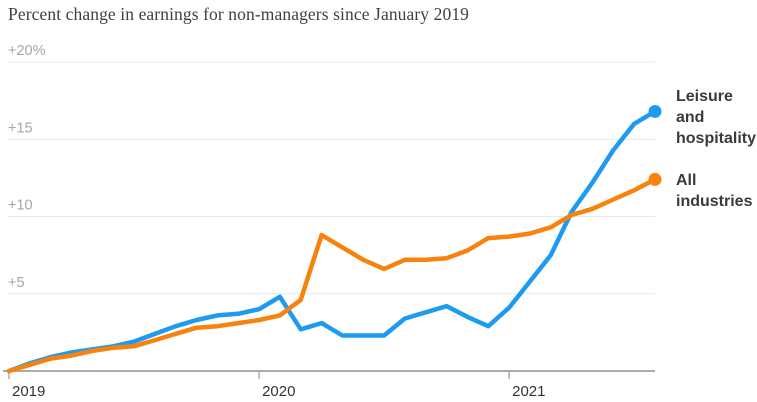  Describe the element at coordinates (655, 111) in the screenshot. I see `end-dot-leisure-and-hospitality` at that location.